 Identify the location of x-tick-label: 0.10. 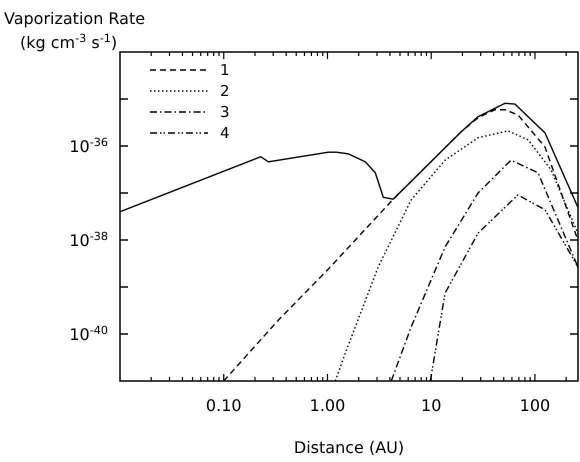
(224, 405).